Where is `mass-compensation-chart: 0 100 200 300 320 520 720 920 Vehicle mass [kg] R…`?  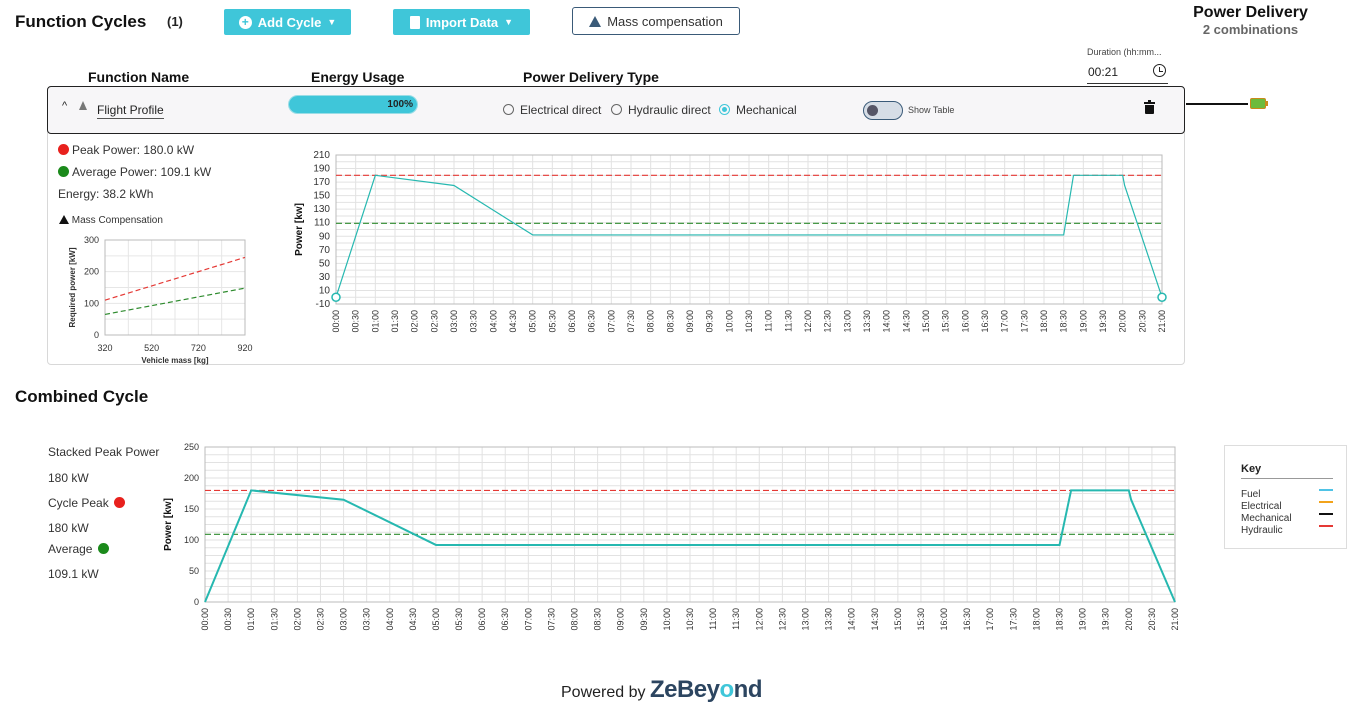 mass-compensation-chart: 0 100 200 300 320 520 720 920 Vehicle mass [kg] R… is located at coordinates (160, 300).